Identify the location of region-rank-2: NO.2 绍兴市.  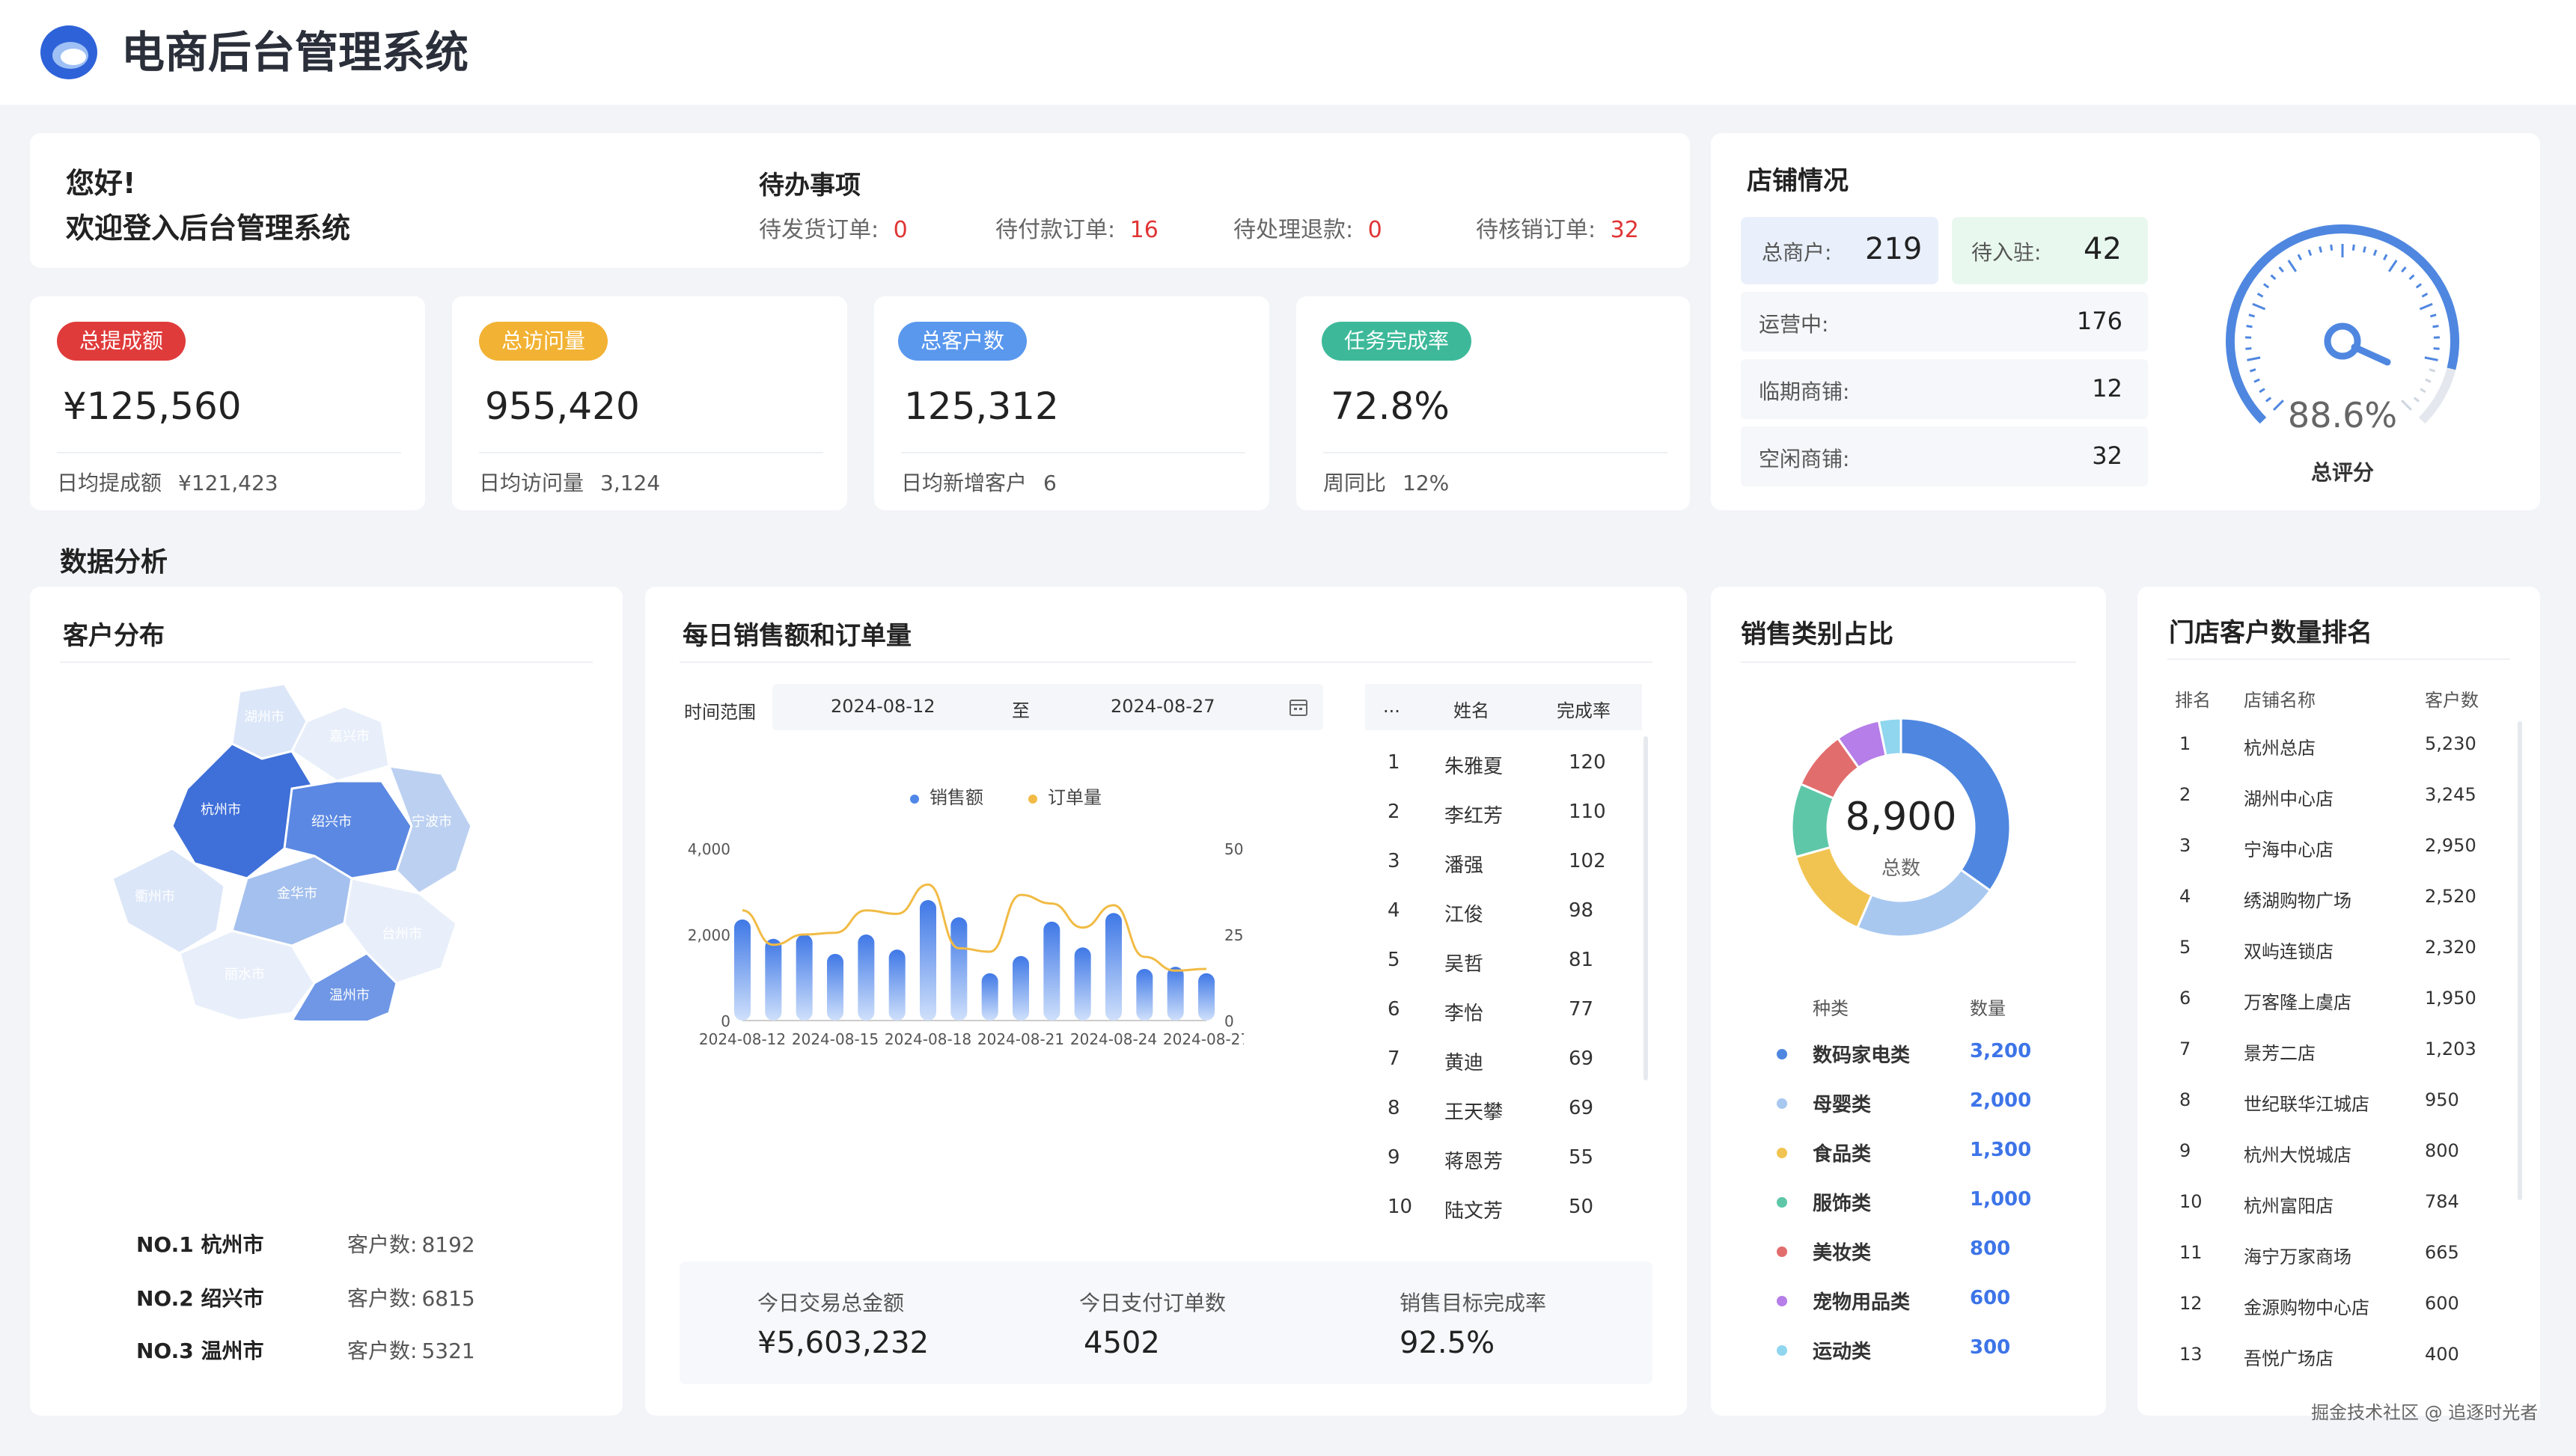
(200, 1298).